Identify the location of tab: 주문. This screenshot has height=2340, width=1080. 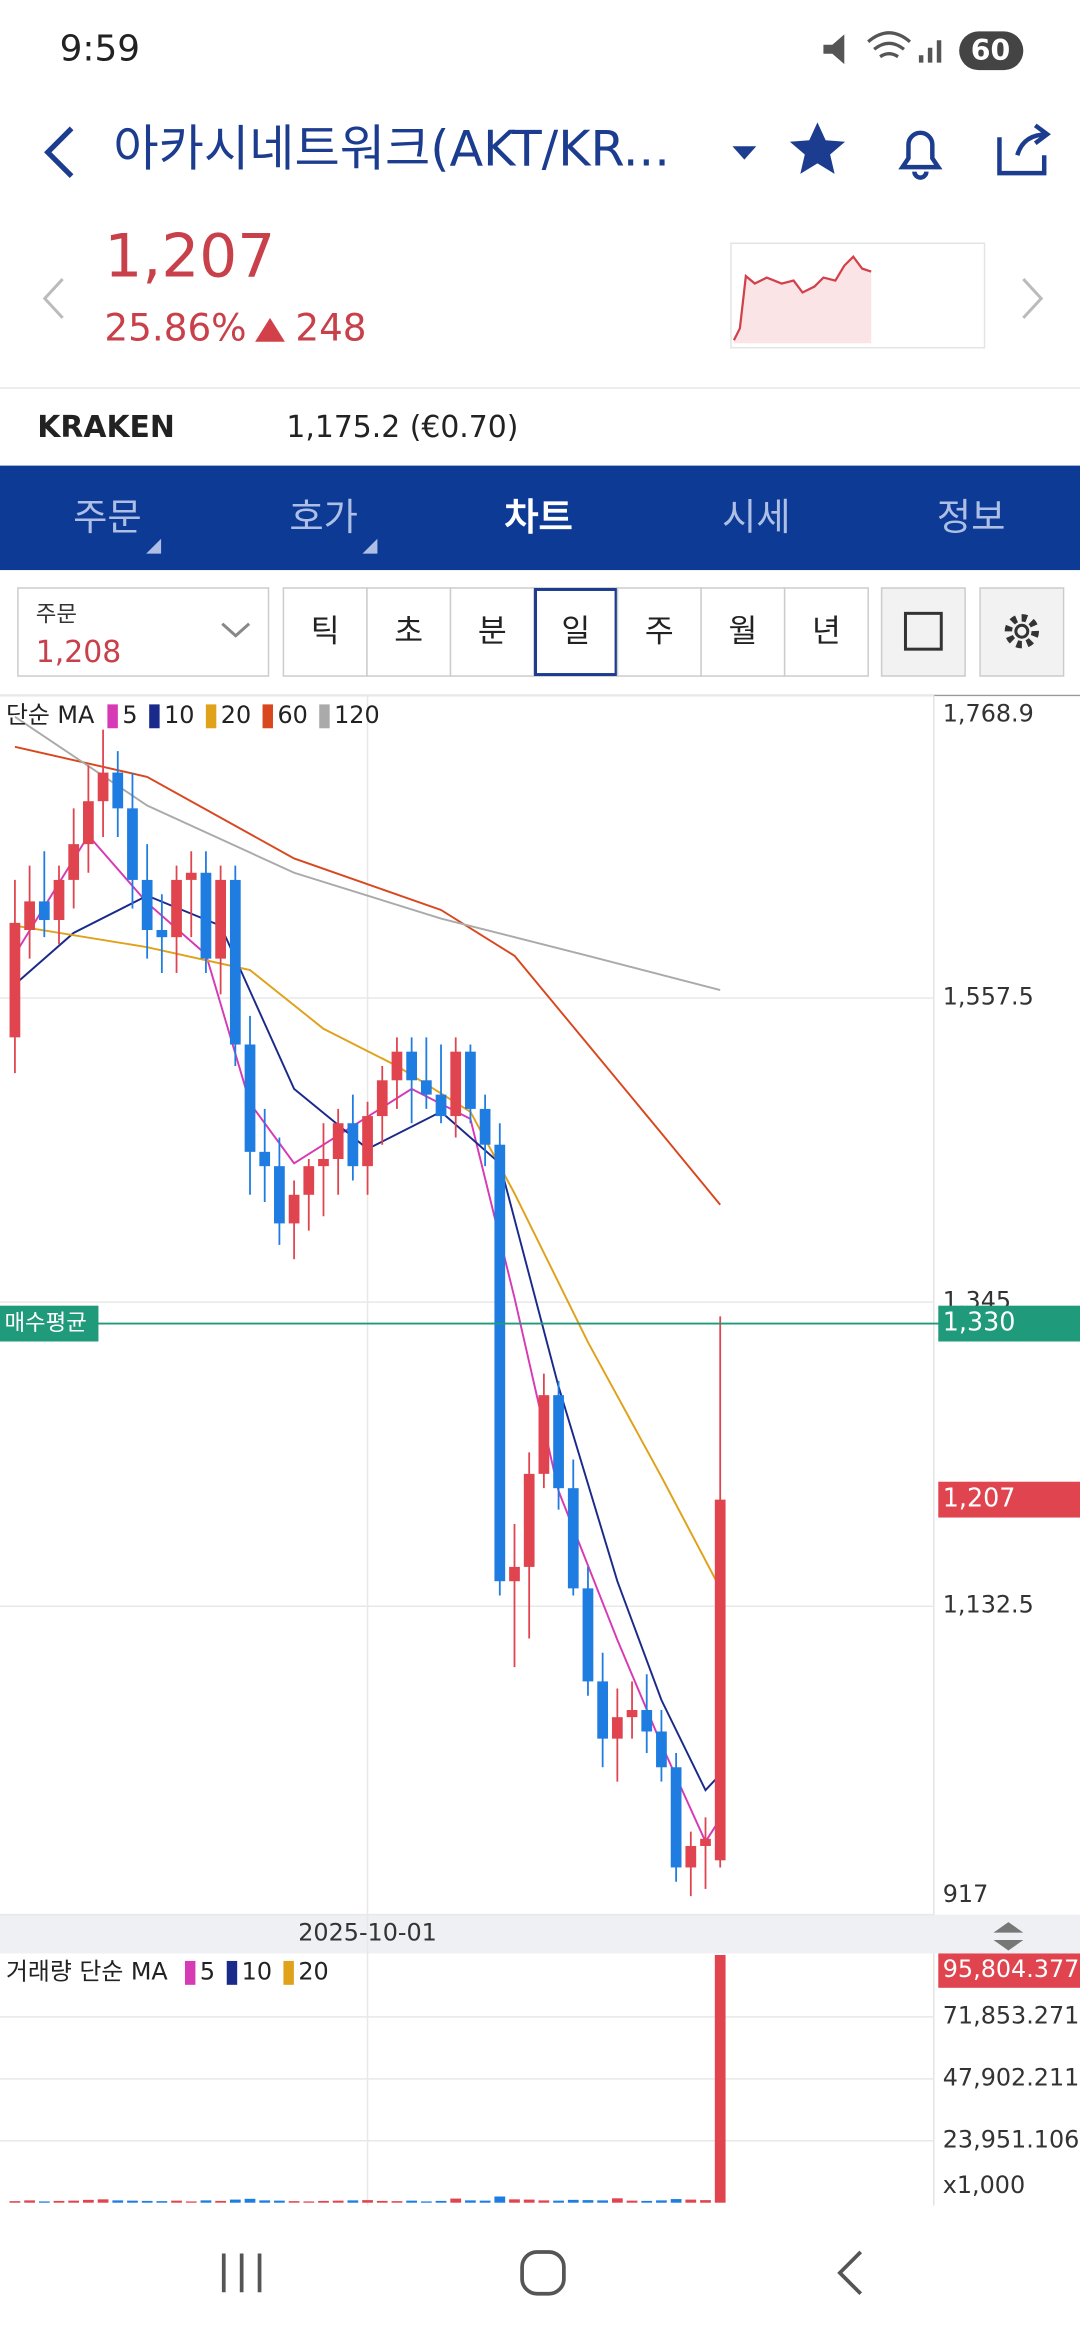
(107, 517).